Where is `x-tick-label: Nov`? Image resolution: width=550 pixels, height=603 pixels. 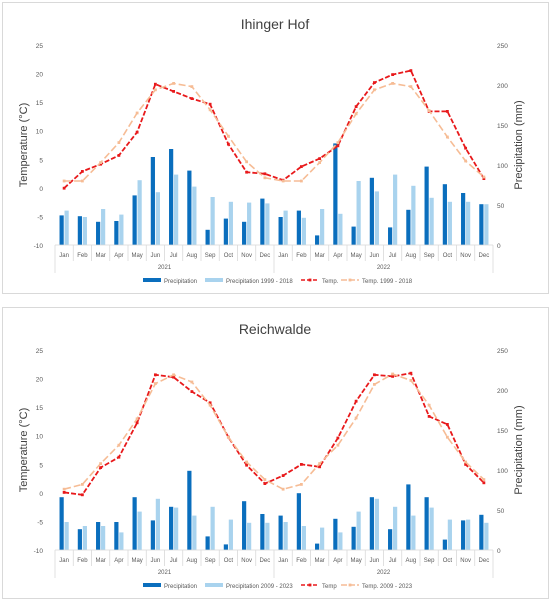
x-tick-label: Nov is located at coordinates (246, 256).